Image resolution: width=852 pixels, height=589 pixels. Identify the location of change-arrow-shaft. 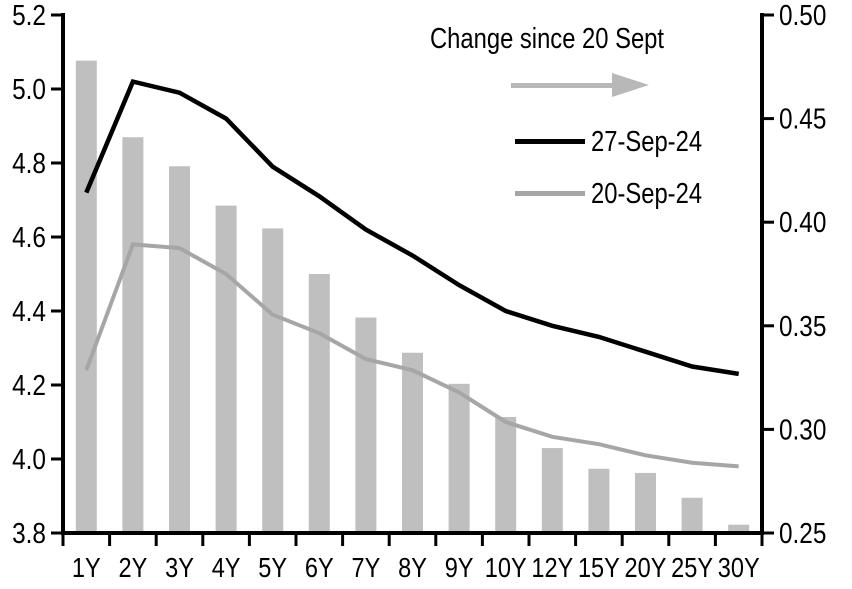
(562, 85).